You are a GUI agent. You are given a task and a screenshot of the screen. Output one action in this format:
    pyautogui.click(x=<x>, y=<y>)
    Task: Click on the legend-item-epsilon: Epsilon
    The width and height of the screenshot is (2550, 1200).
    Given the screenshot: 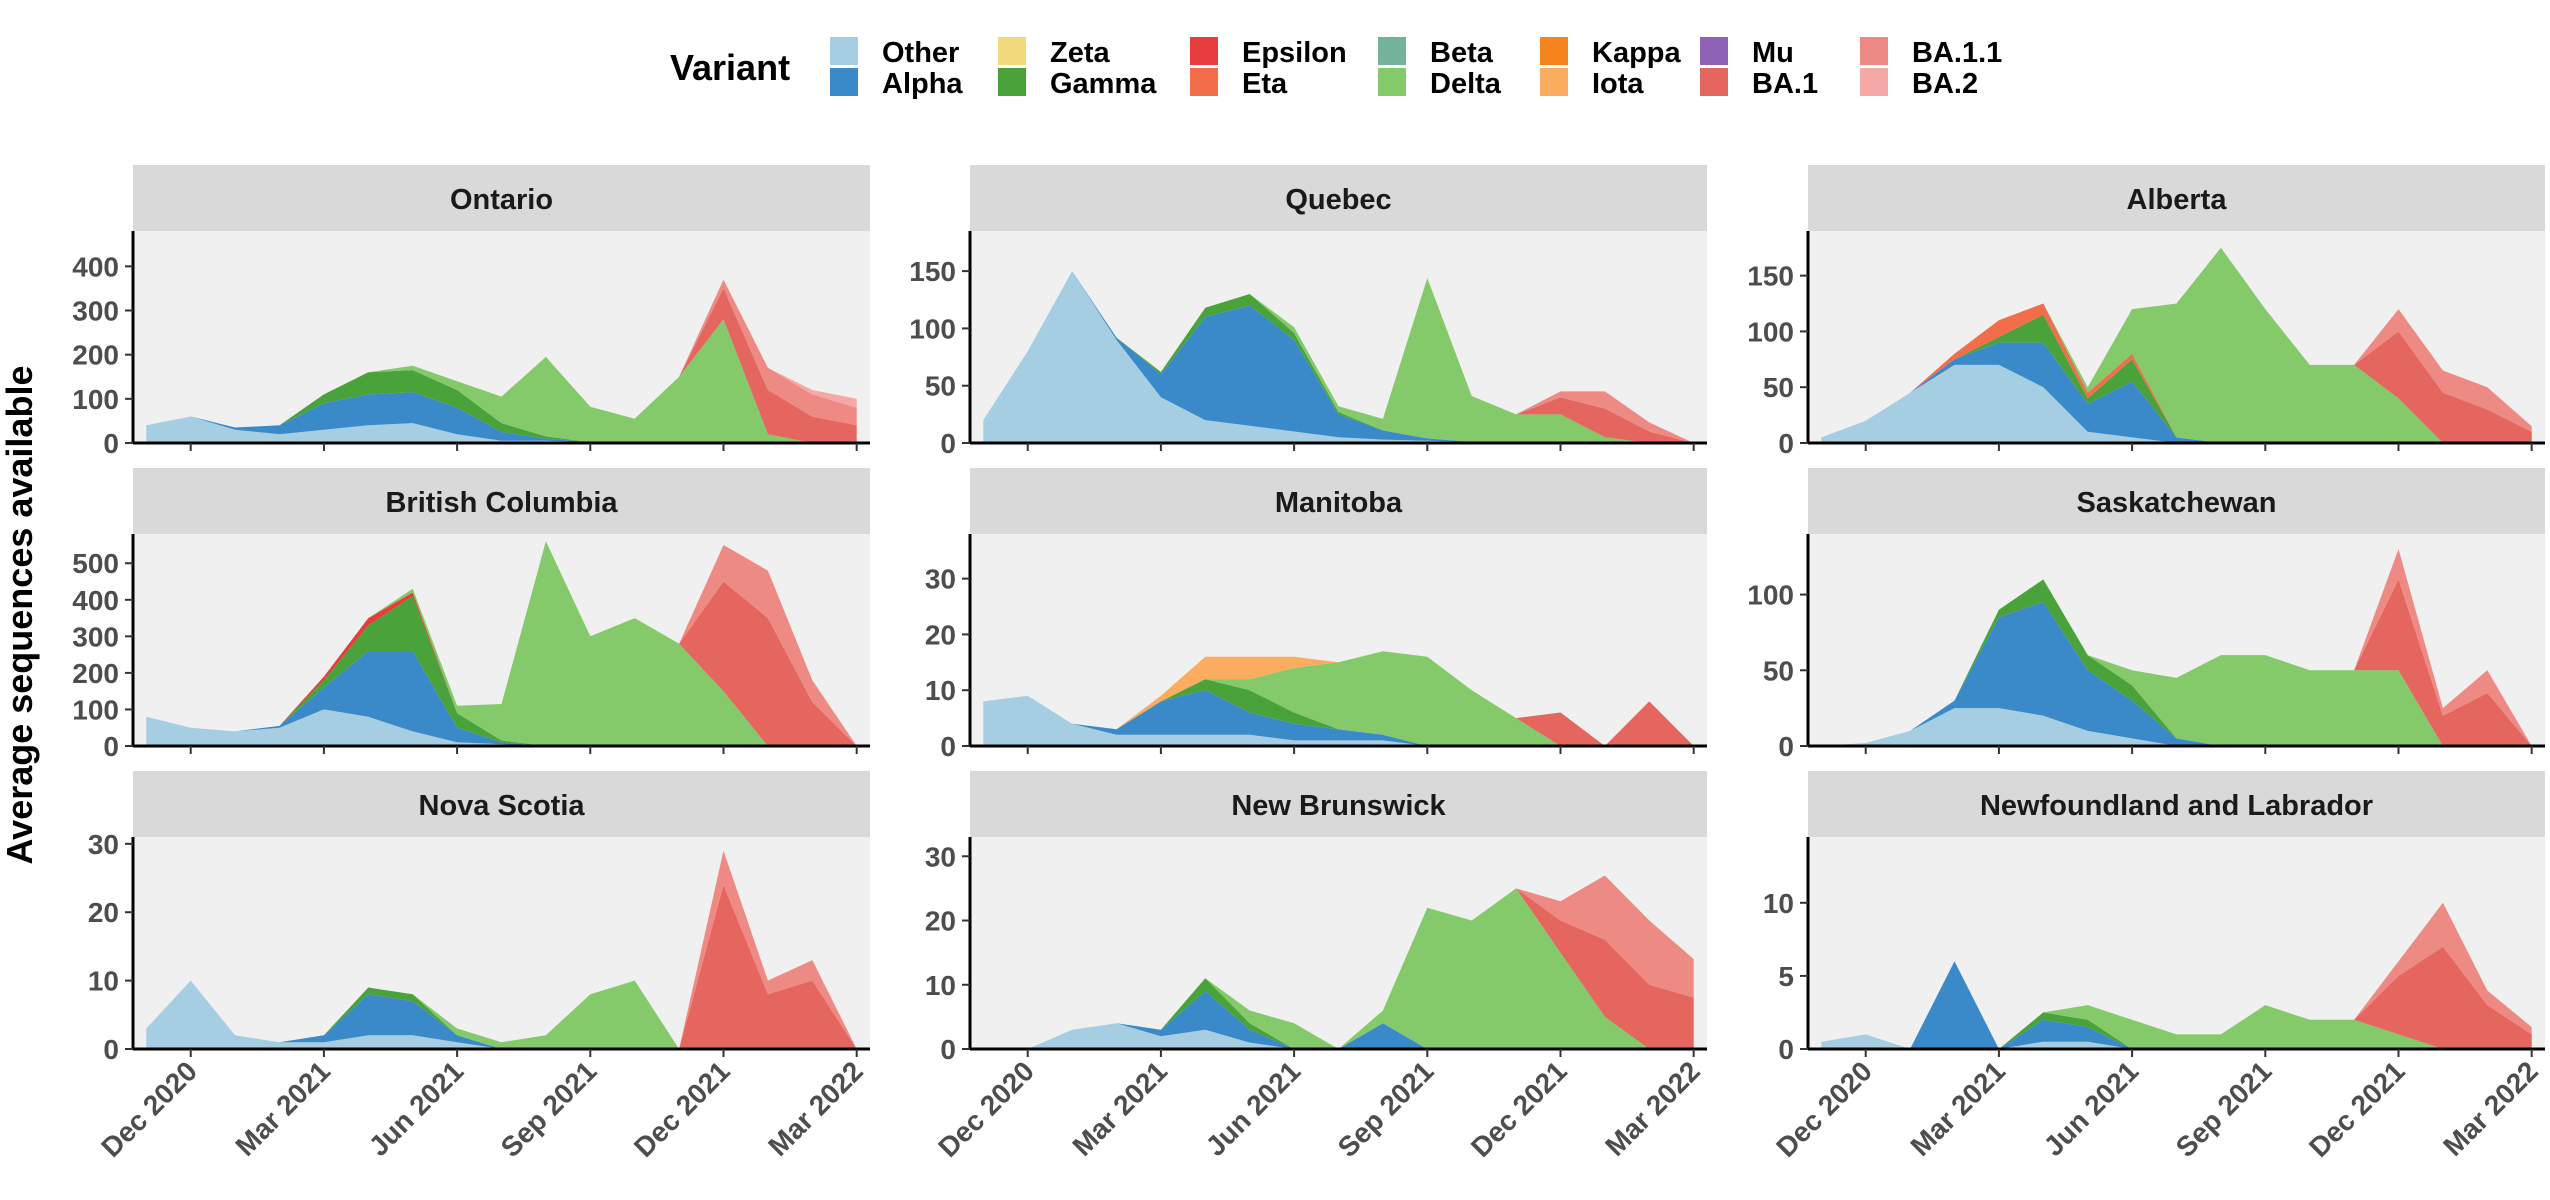 What is the action you would take?
    pyautogui.click(x=1268, y=53)
    